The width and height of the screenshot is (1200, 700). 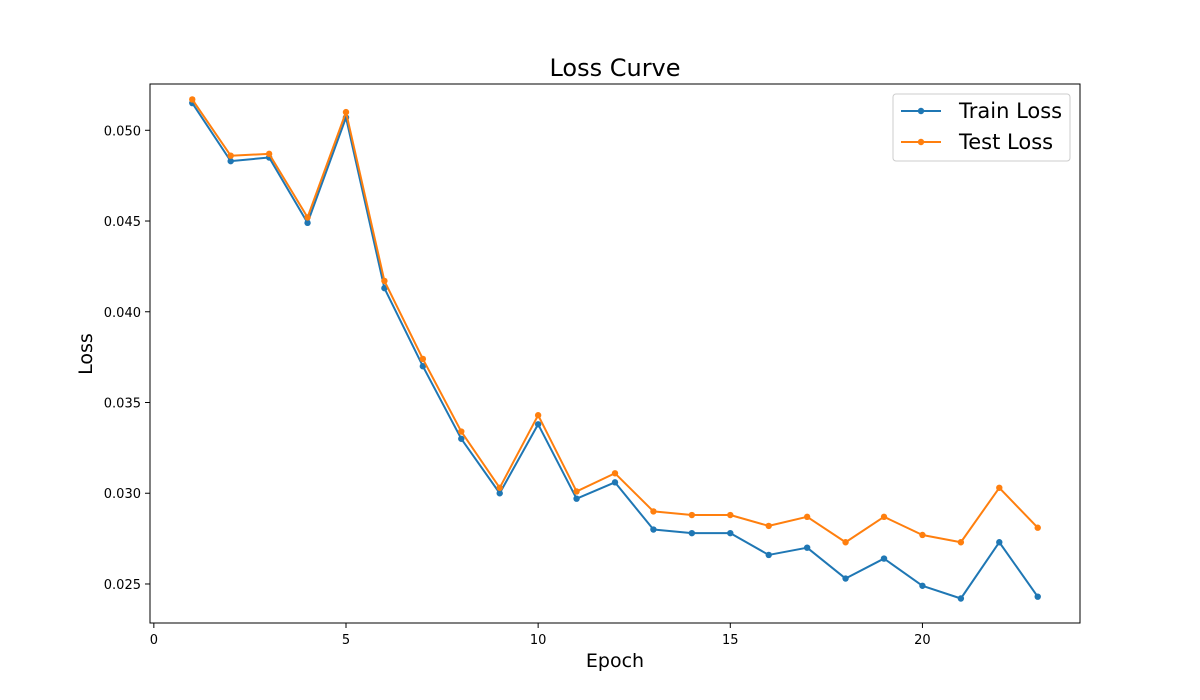 I want to click on x-axis-title: Epoch, so click(x=615, y=661).